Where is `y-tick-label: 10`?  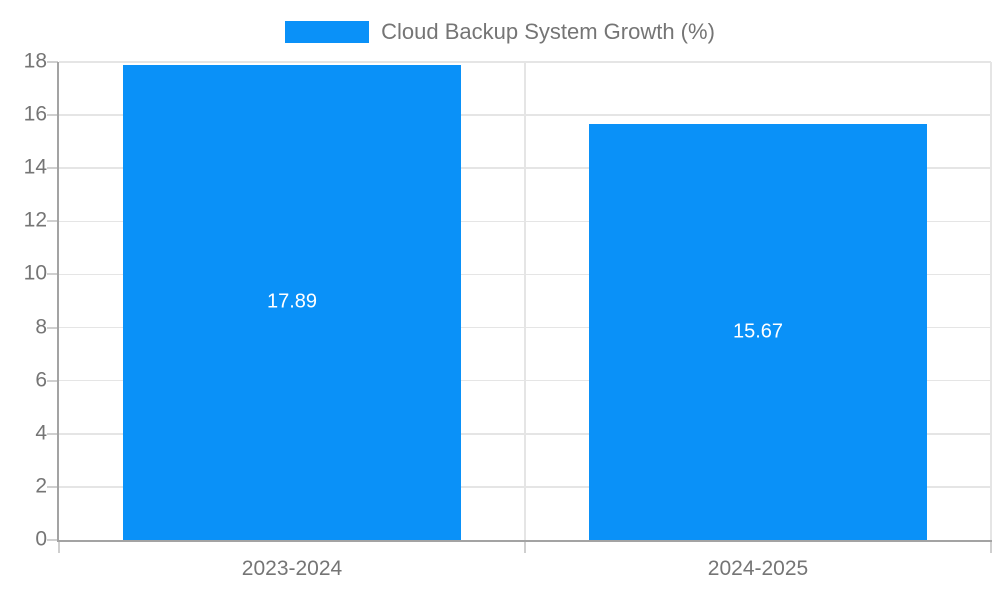 y-tick-label: 10 is located at coordinates (35, 273).